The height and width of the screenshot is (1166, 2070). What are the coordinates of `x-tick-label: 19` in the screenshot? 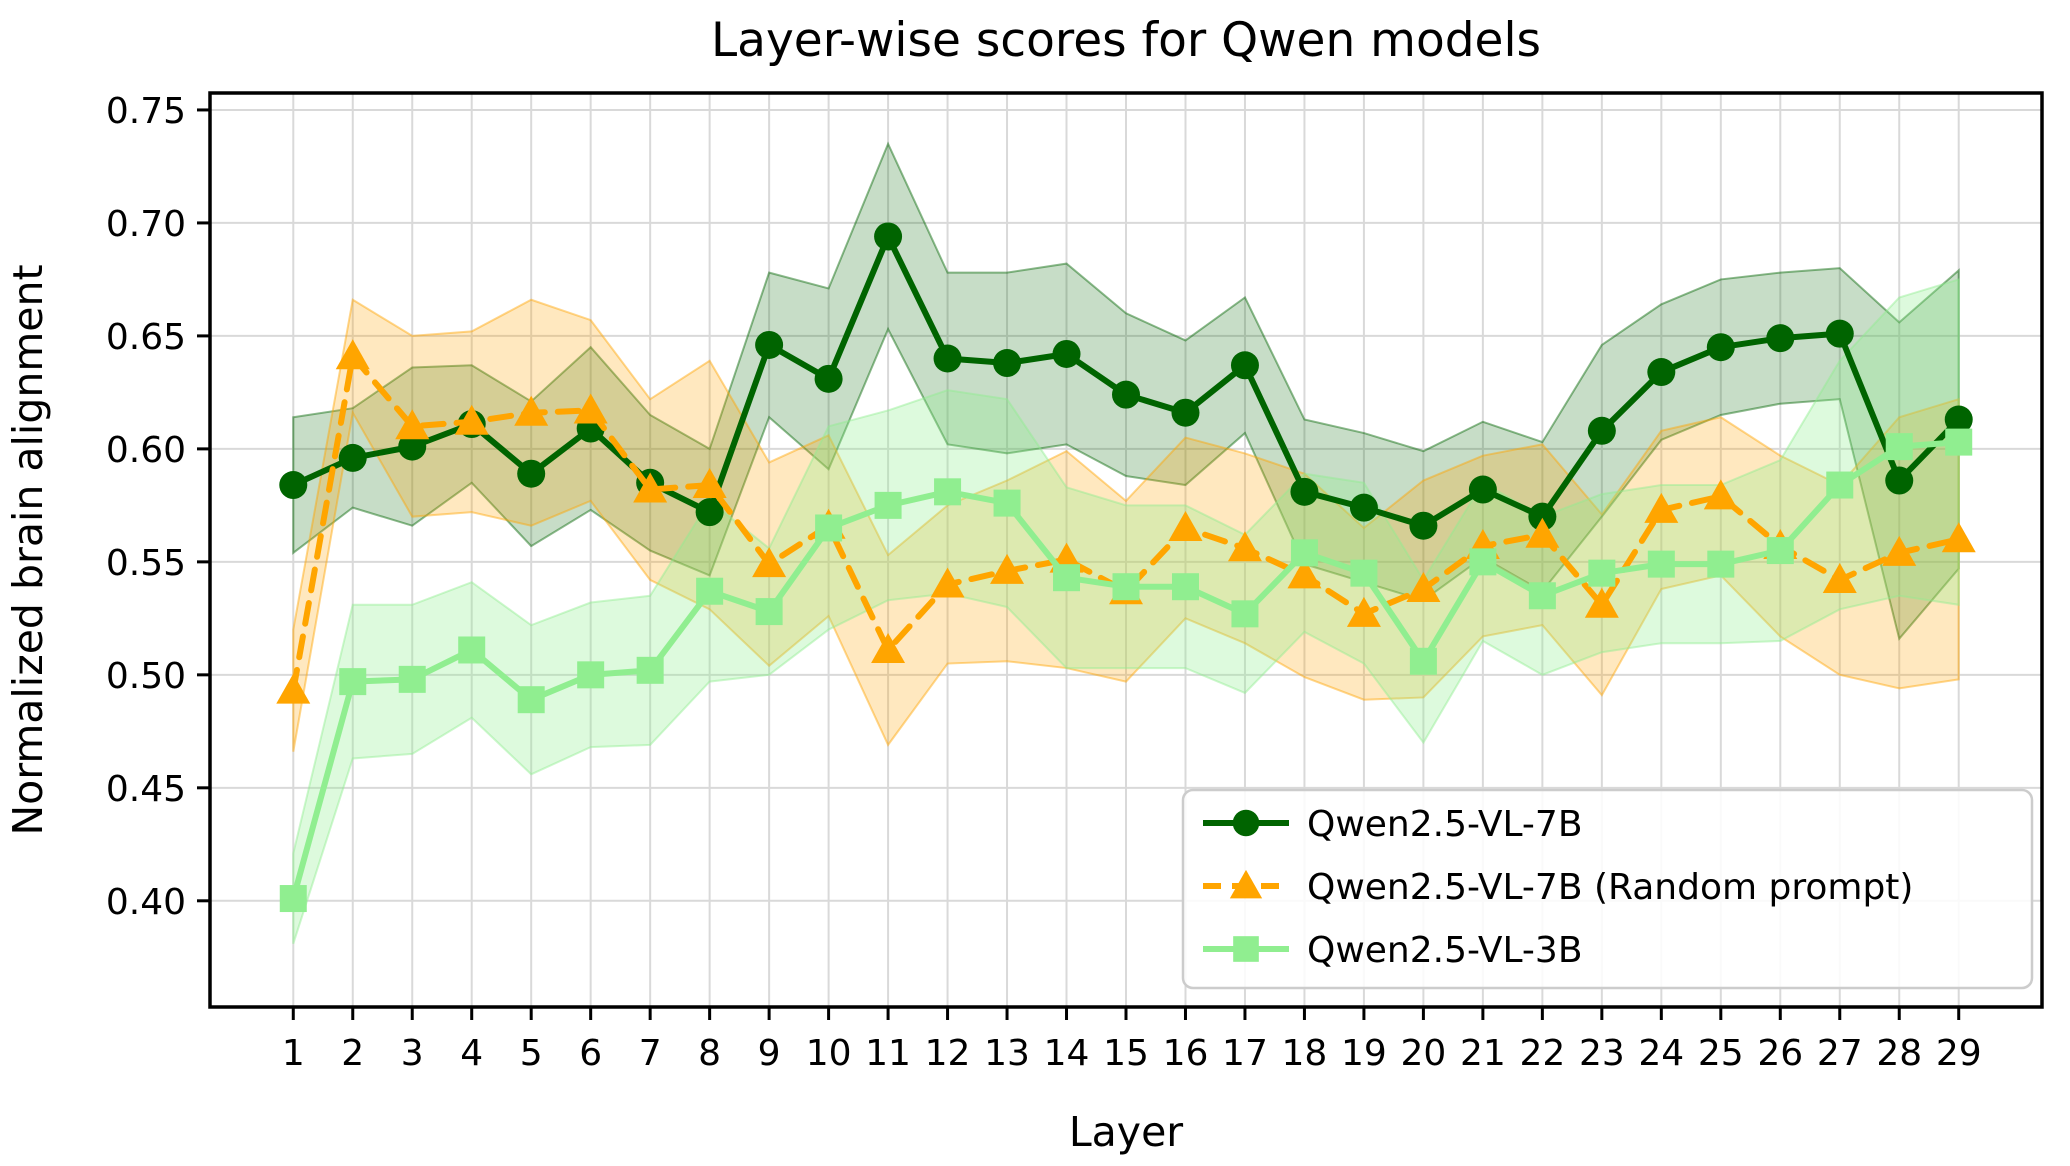 It's located at (1364, 1053).